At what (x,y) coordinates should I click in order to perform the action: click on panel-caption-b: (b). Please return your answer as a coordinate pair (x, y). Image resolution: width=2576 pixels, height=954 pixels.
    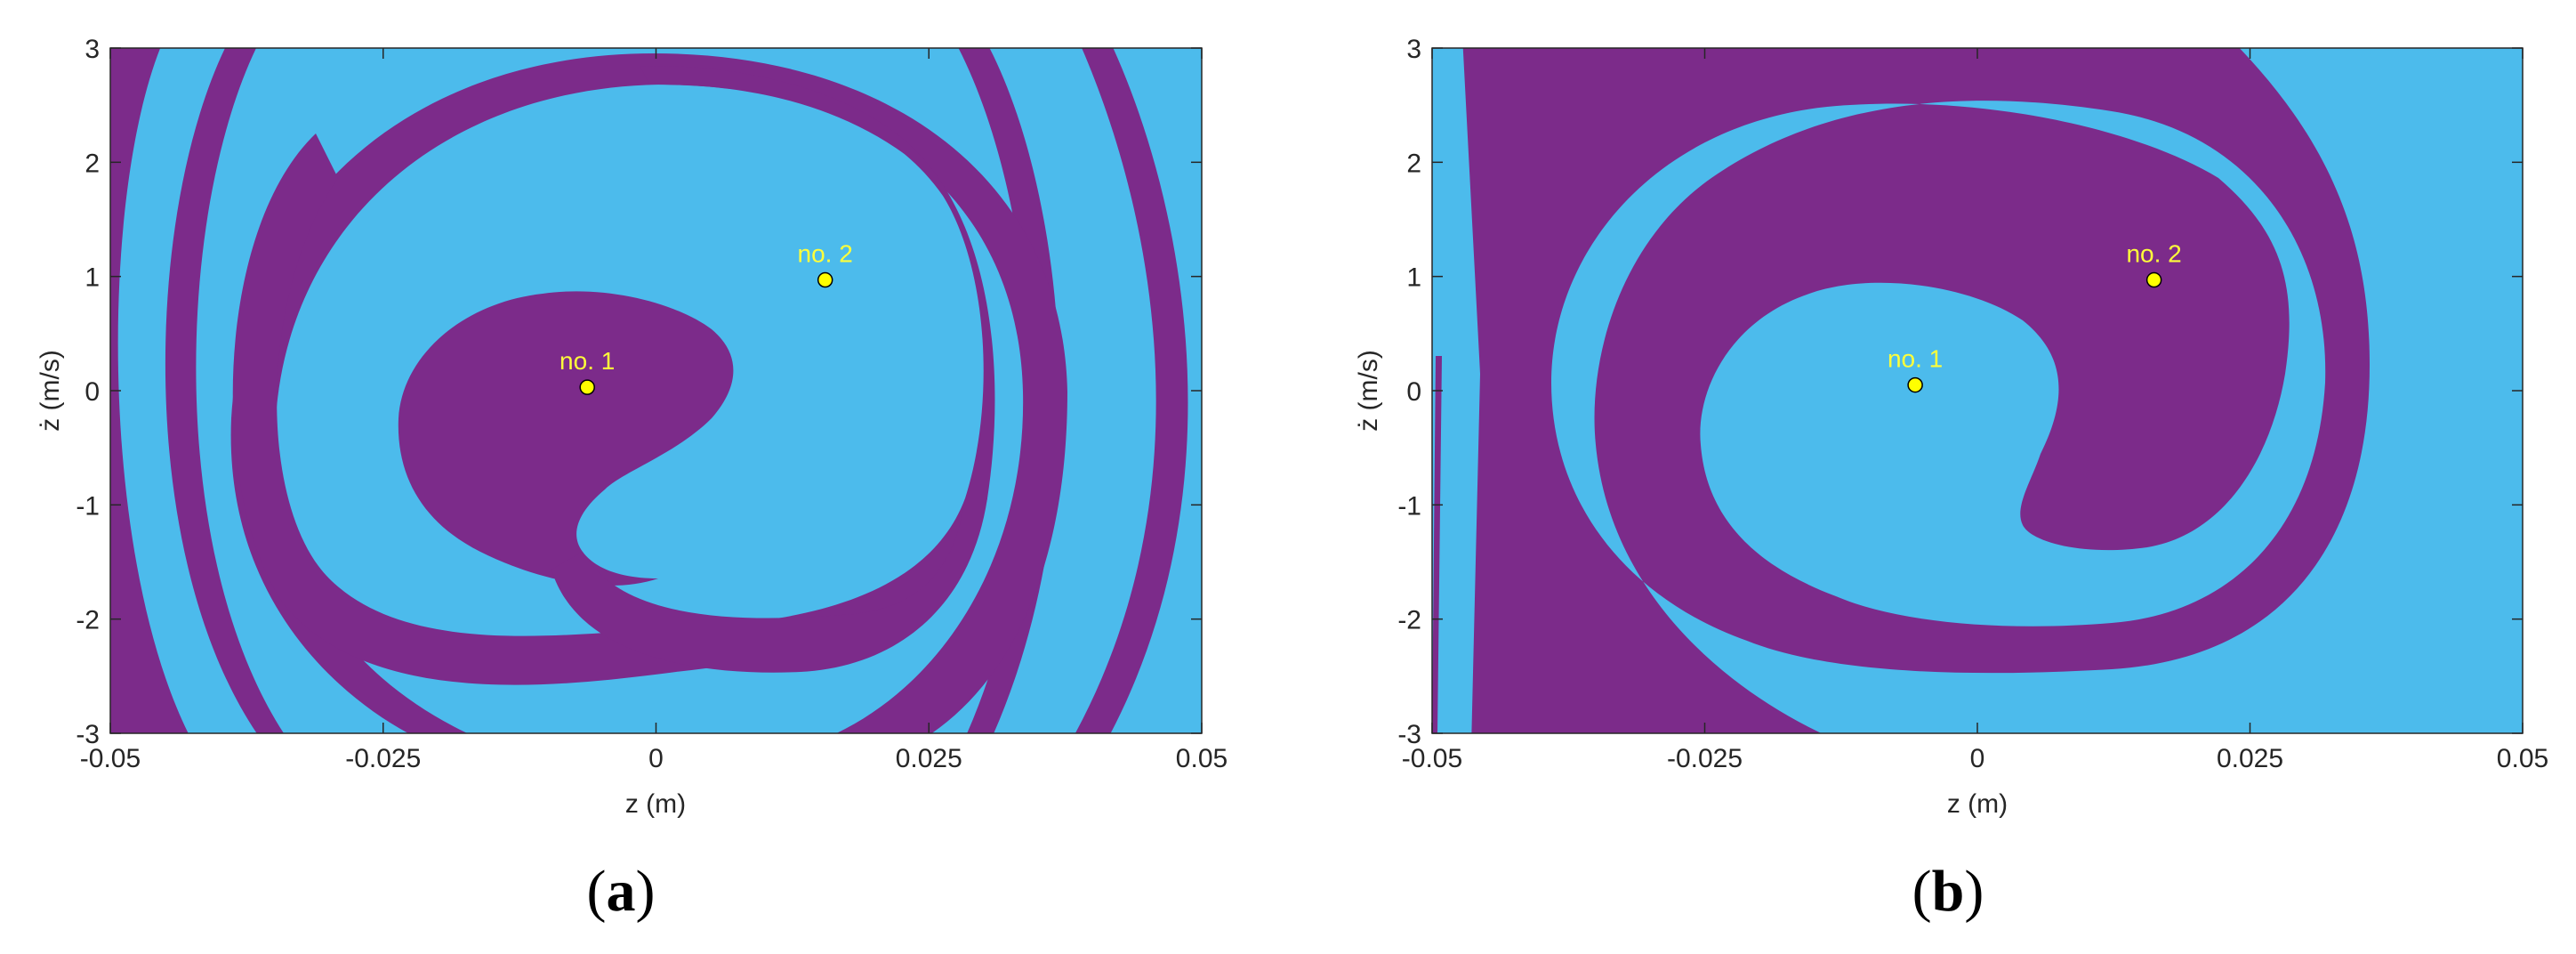
    Looking at the image, I should click on (1948, 892).